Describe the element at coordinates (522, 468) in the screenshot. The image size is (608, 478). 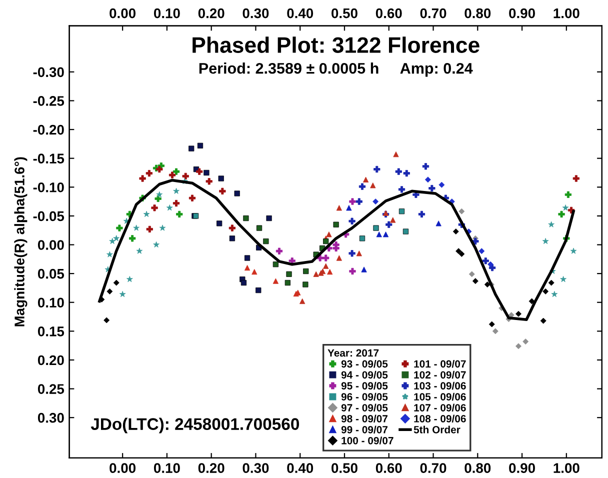
I see `x-tick-label: 0.90` at that location.